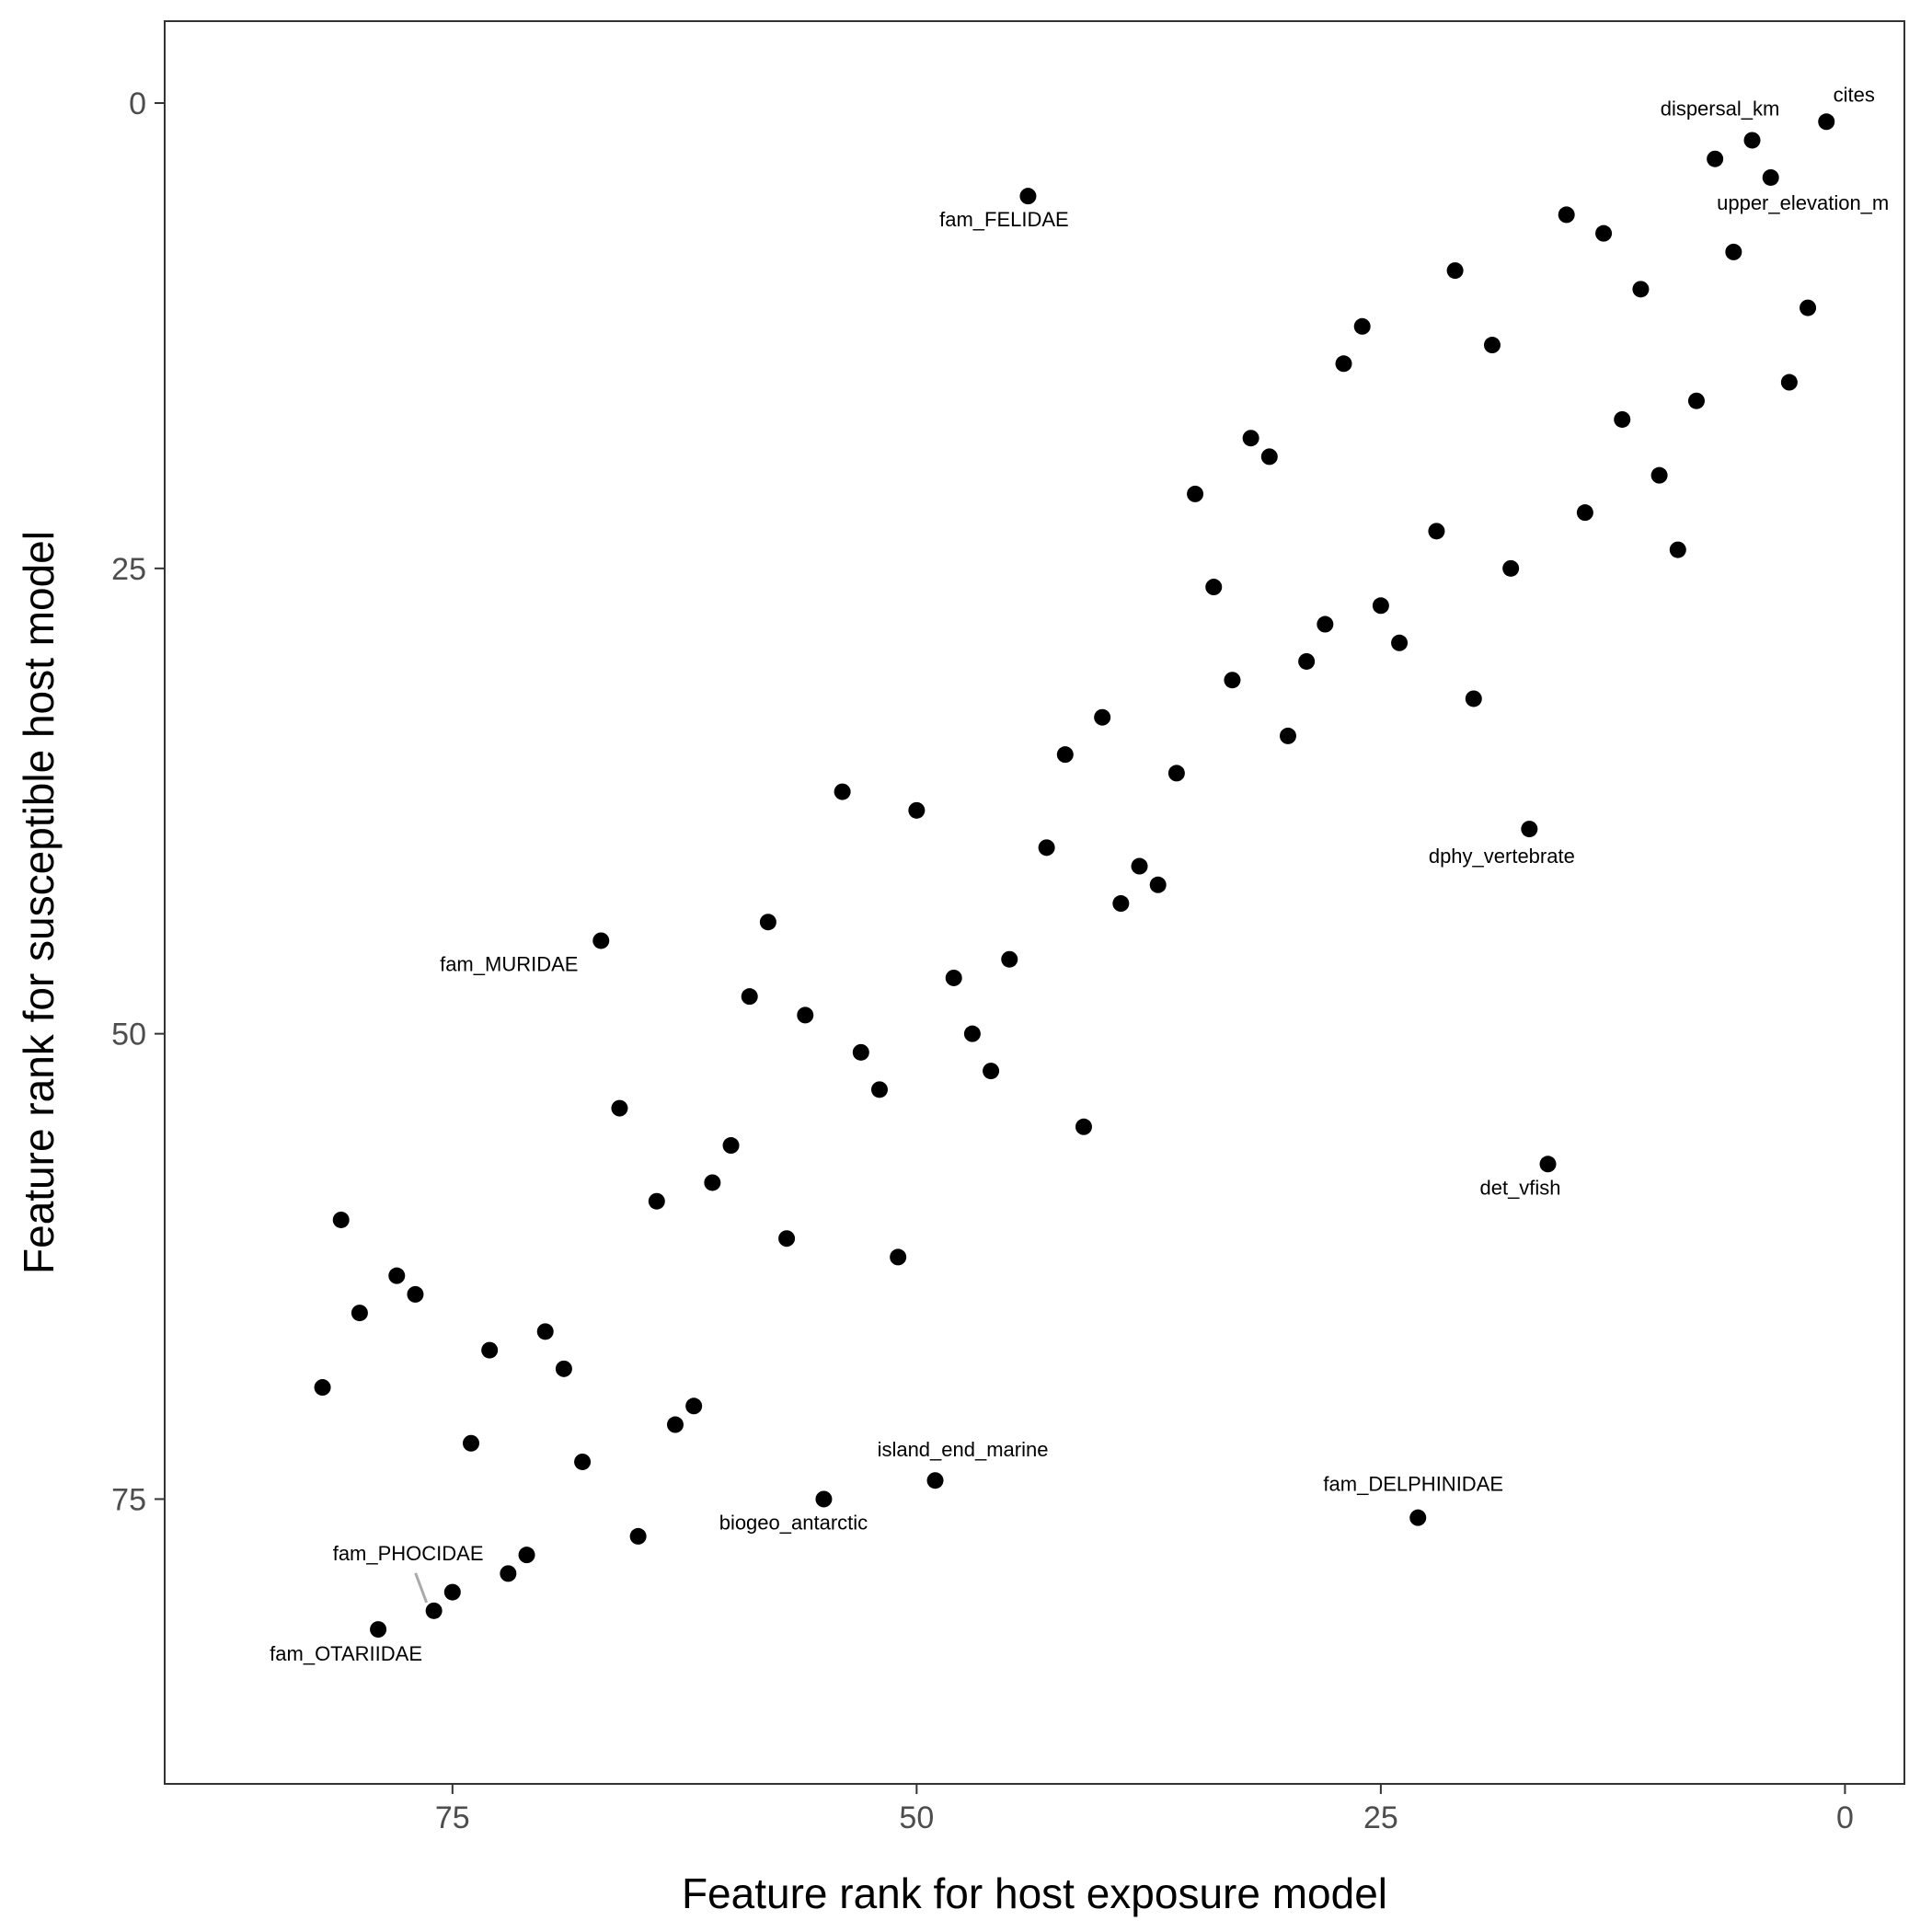 This screenshot has width=1932, height=1932. What do you see at coordinates (1380, 1817) in the screenshot?
I see `x-tick-label: 25` at bounding box center [1380, 1817].